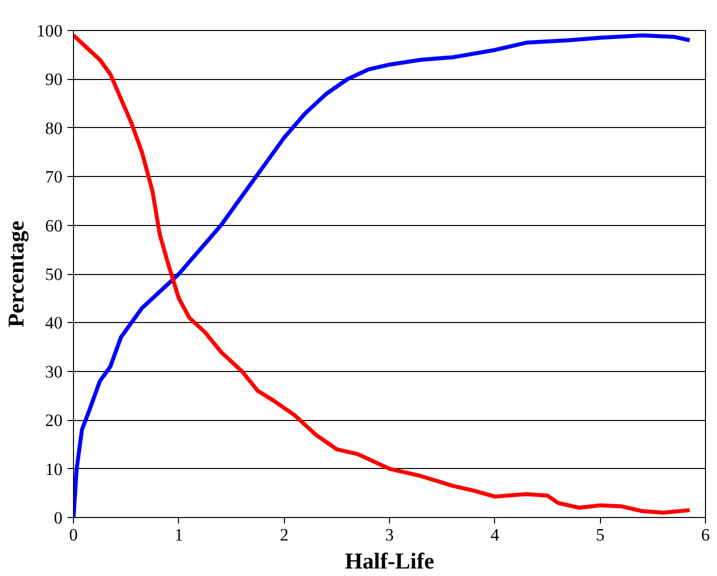 The image size is (717, 576). What do you see at coordinates (389, 561) in the screenshot?
I see `x-axis-title: Half-Life` at bounding box center [389, 561].